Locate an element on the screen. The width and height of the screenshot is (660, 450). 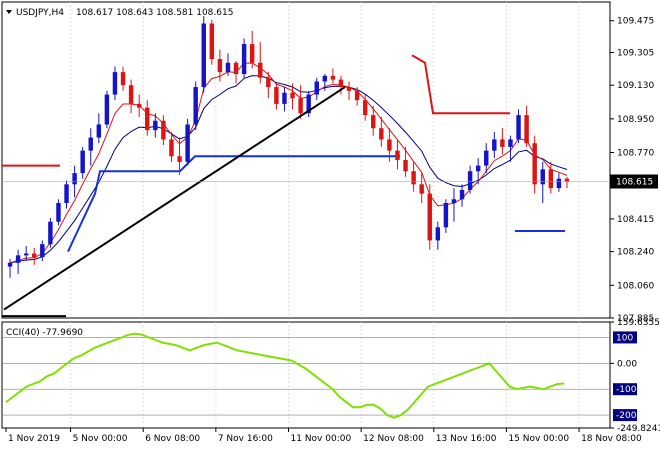
price-tick-label: 109.305 is located at coordinates (635, 53).